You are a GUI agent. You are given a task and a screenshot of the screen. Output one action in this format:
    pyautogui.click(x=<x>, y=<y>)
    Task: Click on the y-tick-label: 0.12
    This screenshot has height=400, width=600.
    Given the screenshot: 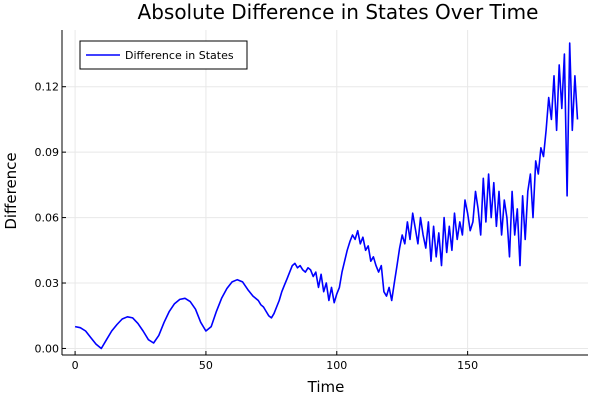 What is the action you would take?
    pyautogui.click(x=47, y=87)
    